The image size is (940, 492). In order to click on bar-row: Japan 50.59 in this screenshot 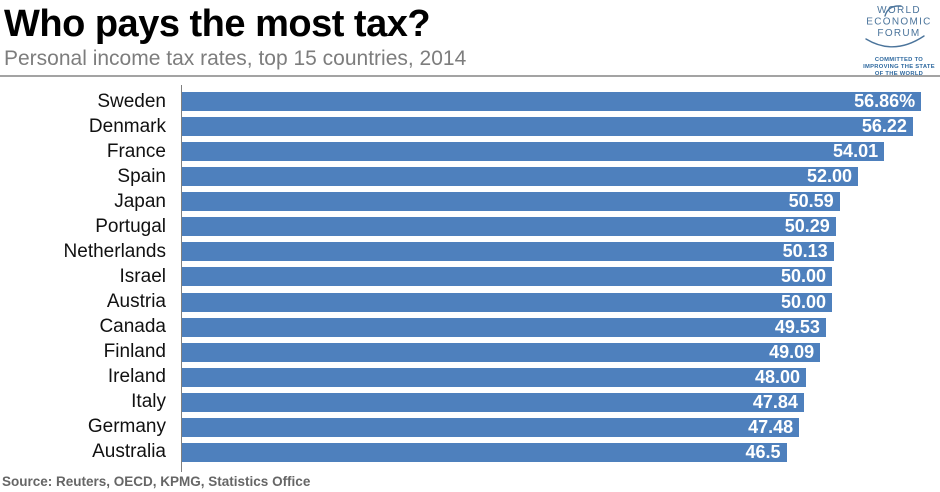, I will do `click(470, 201)`.